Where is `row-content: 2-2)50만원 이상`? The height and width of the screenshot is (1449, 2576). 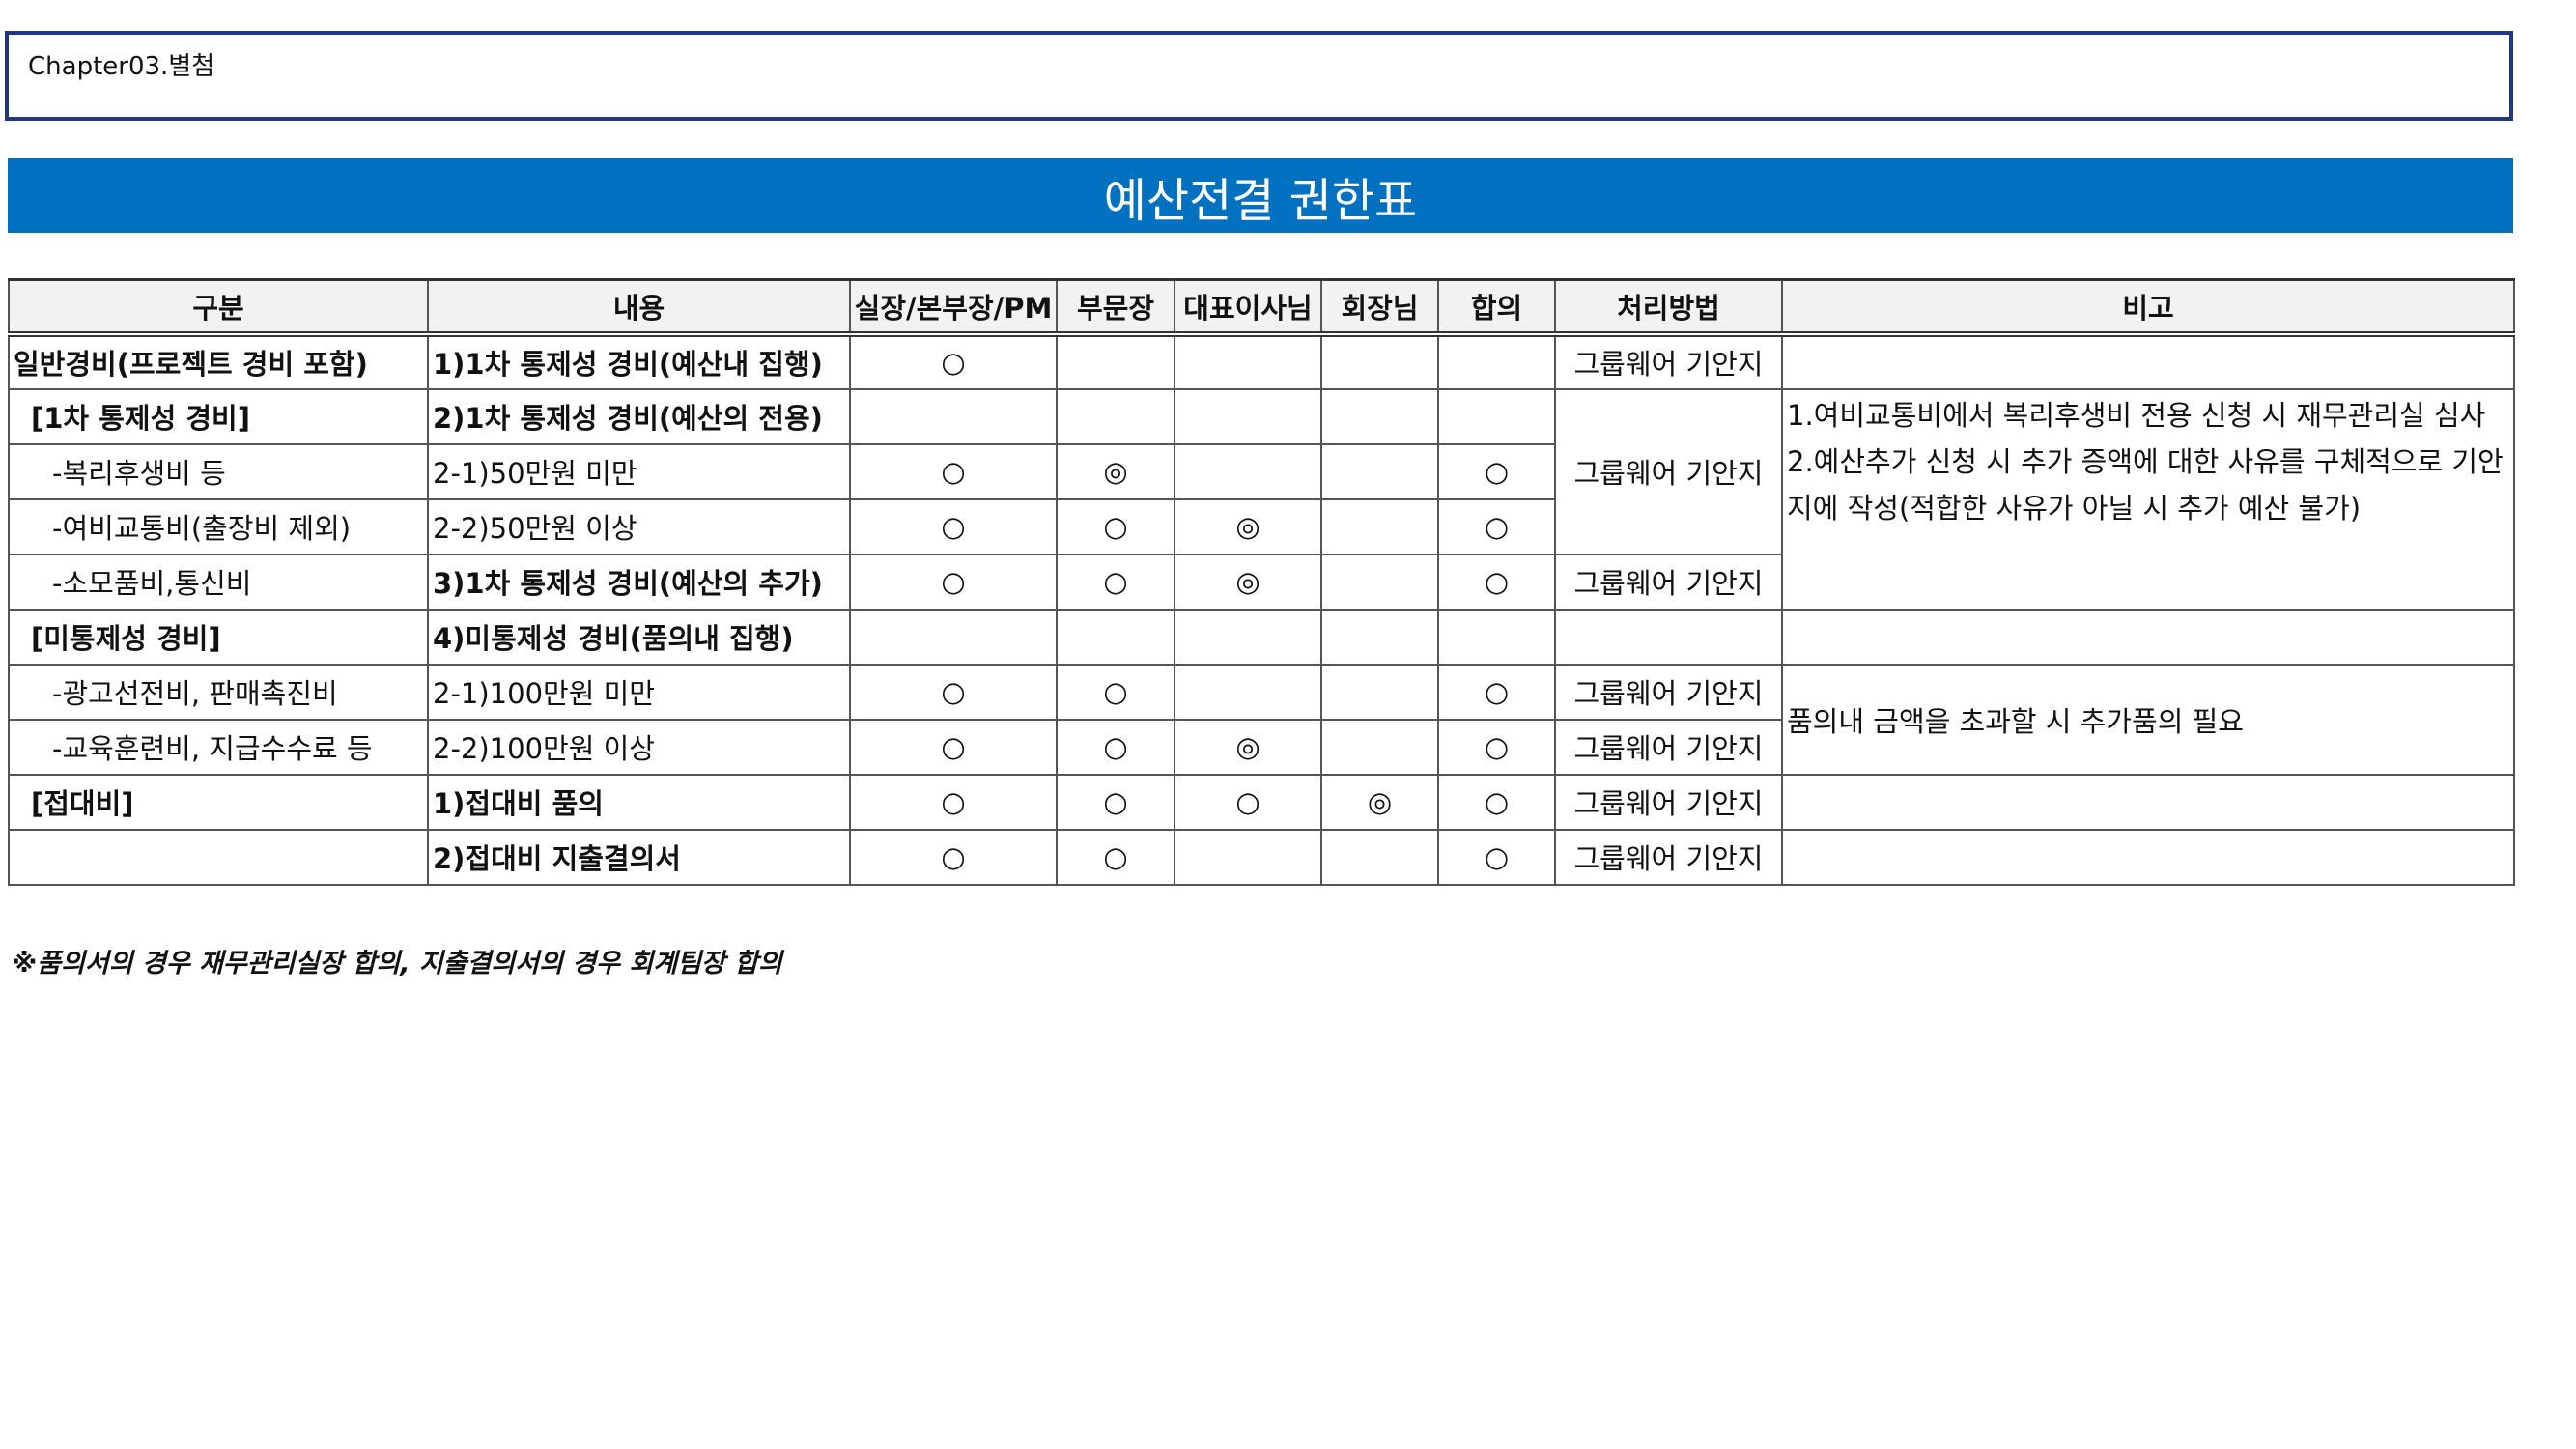 row-content: 2-2)50만원 이상 is located at coordinates (639, 526).